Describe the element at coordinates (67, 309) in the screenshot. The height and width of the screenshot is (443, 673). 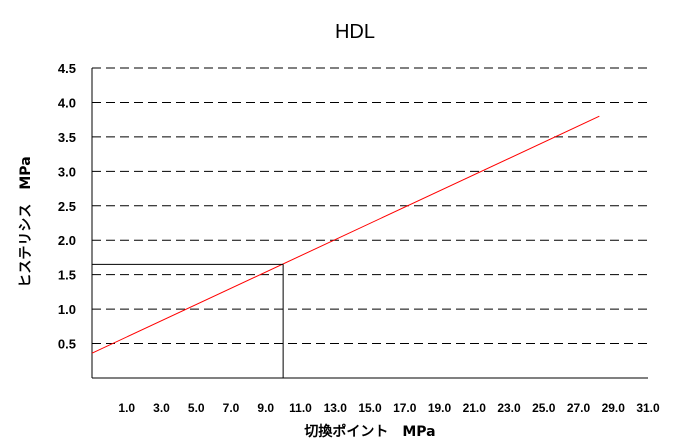
I see `y-tick-label: 1.0` at that location.